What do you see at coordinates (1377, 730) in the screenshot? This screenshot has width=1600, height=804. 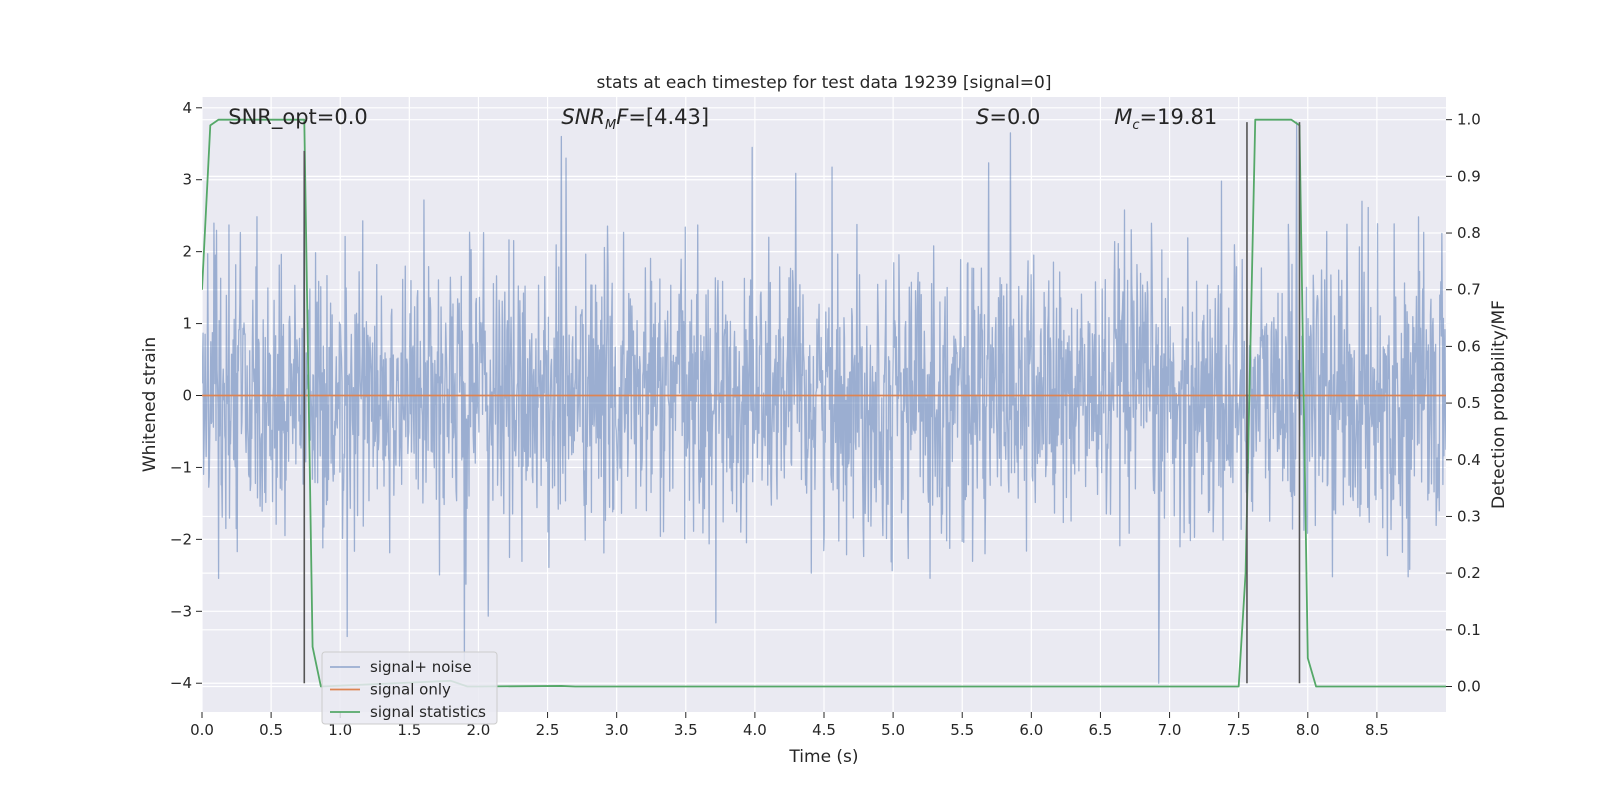 I see `x-tick-label: 8.5` at bounding box center [1377, 730].